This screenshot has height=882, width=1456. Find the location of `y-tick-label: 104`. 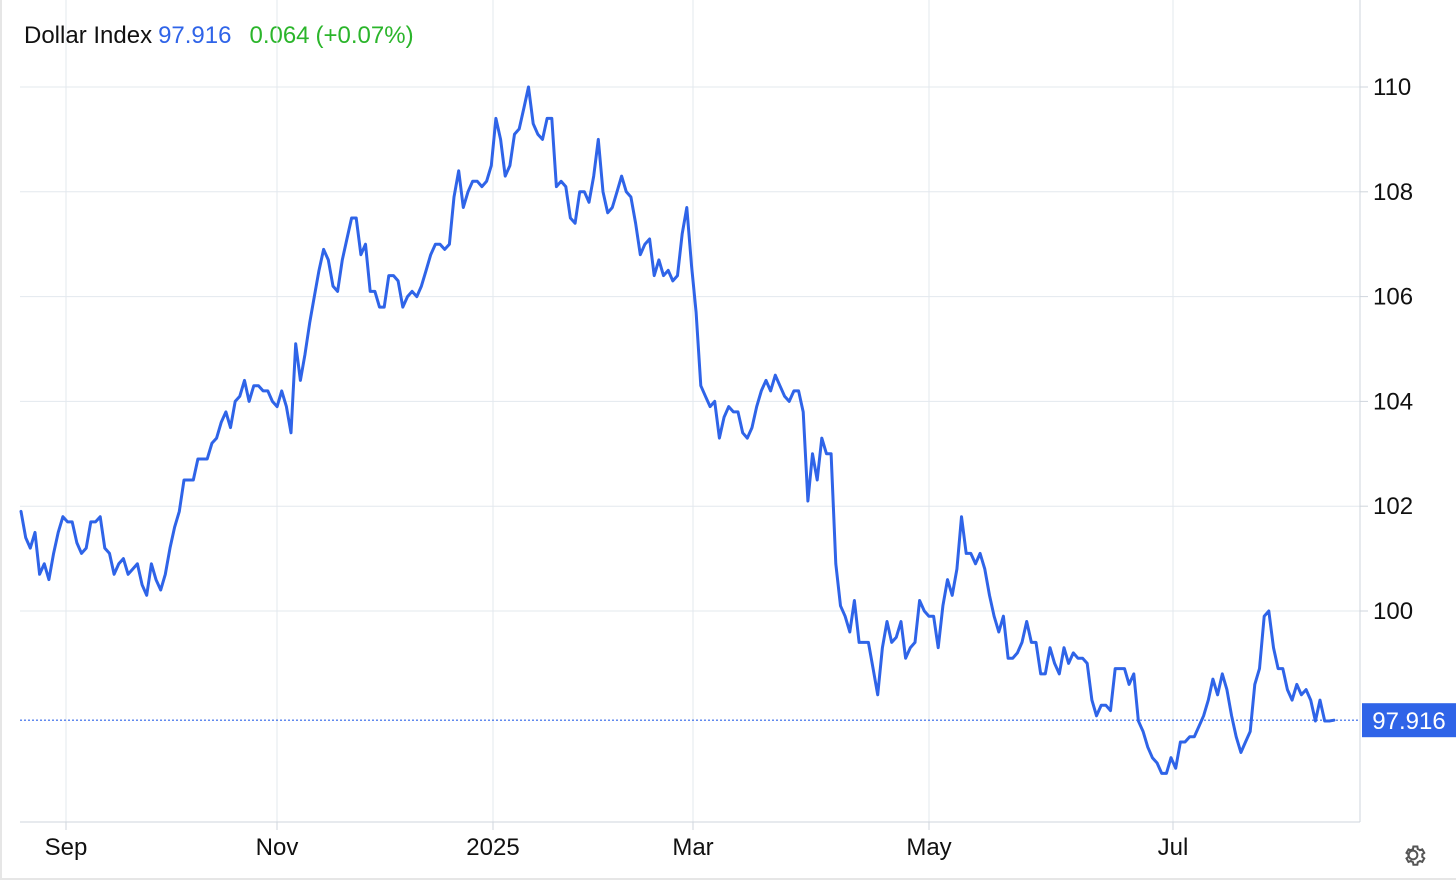

y-tick-label: 104 is located at coordinates (1393, 401).